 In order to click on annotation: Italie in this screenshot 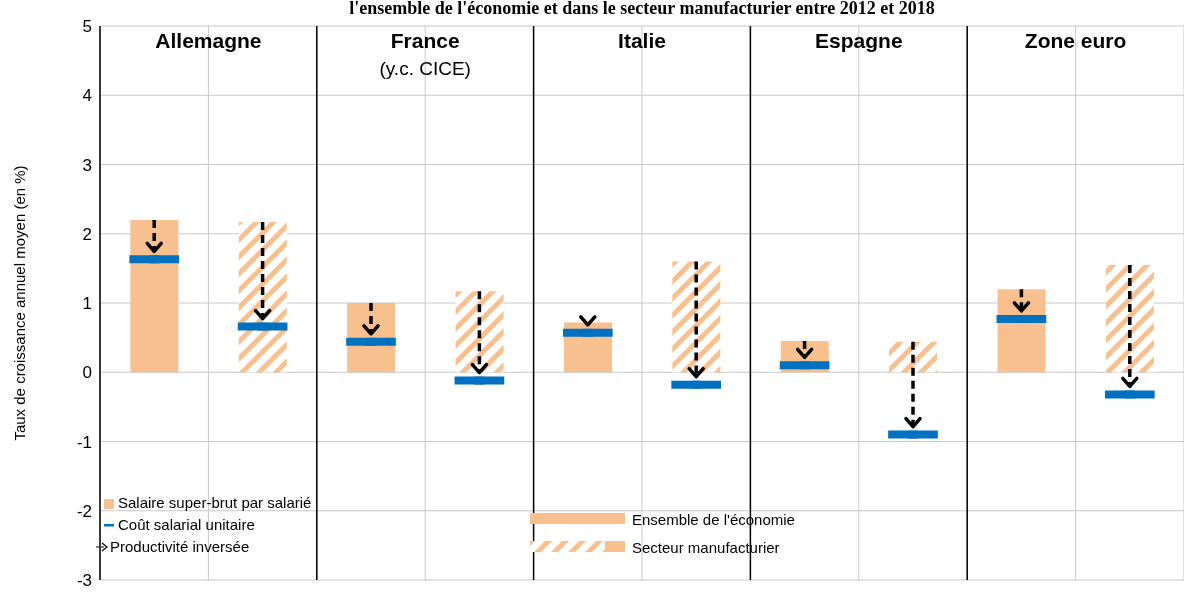, I will do `click(642, 40)`.